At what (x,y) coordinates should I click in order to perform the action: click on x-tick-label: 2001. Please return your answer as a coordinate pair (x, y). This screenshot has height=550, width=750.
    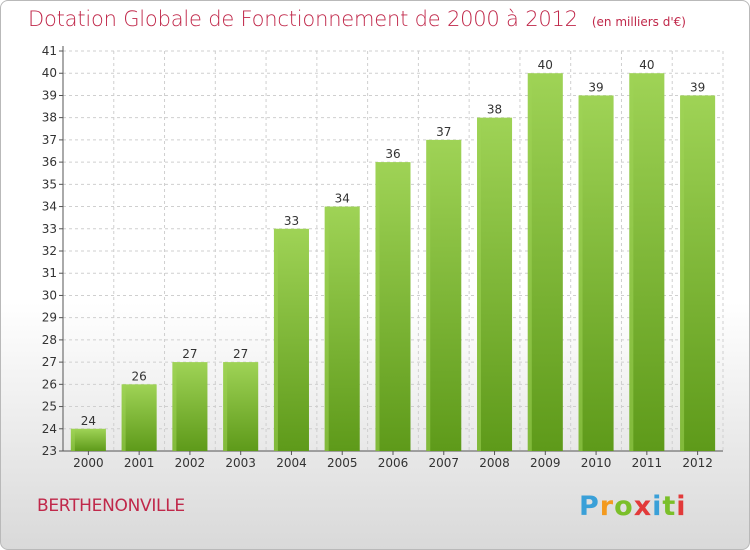
    Looking at the image, I should click on (139, 463).